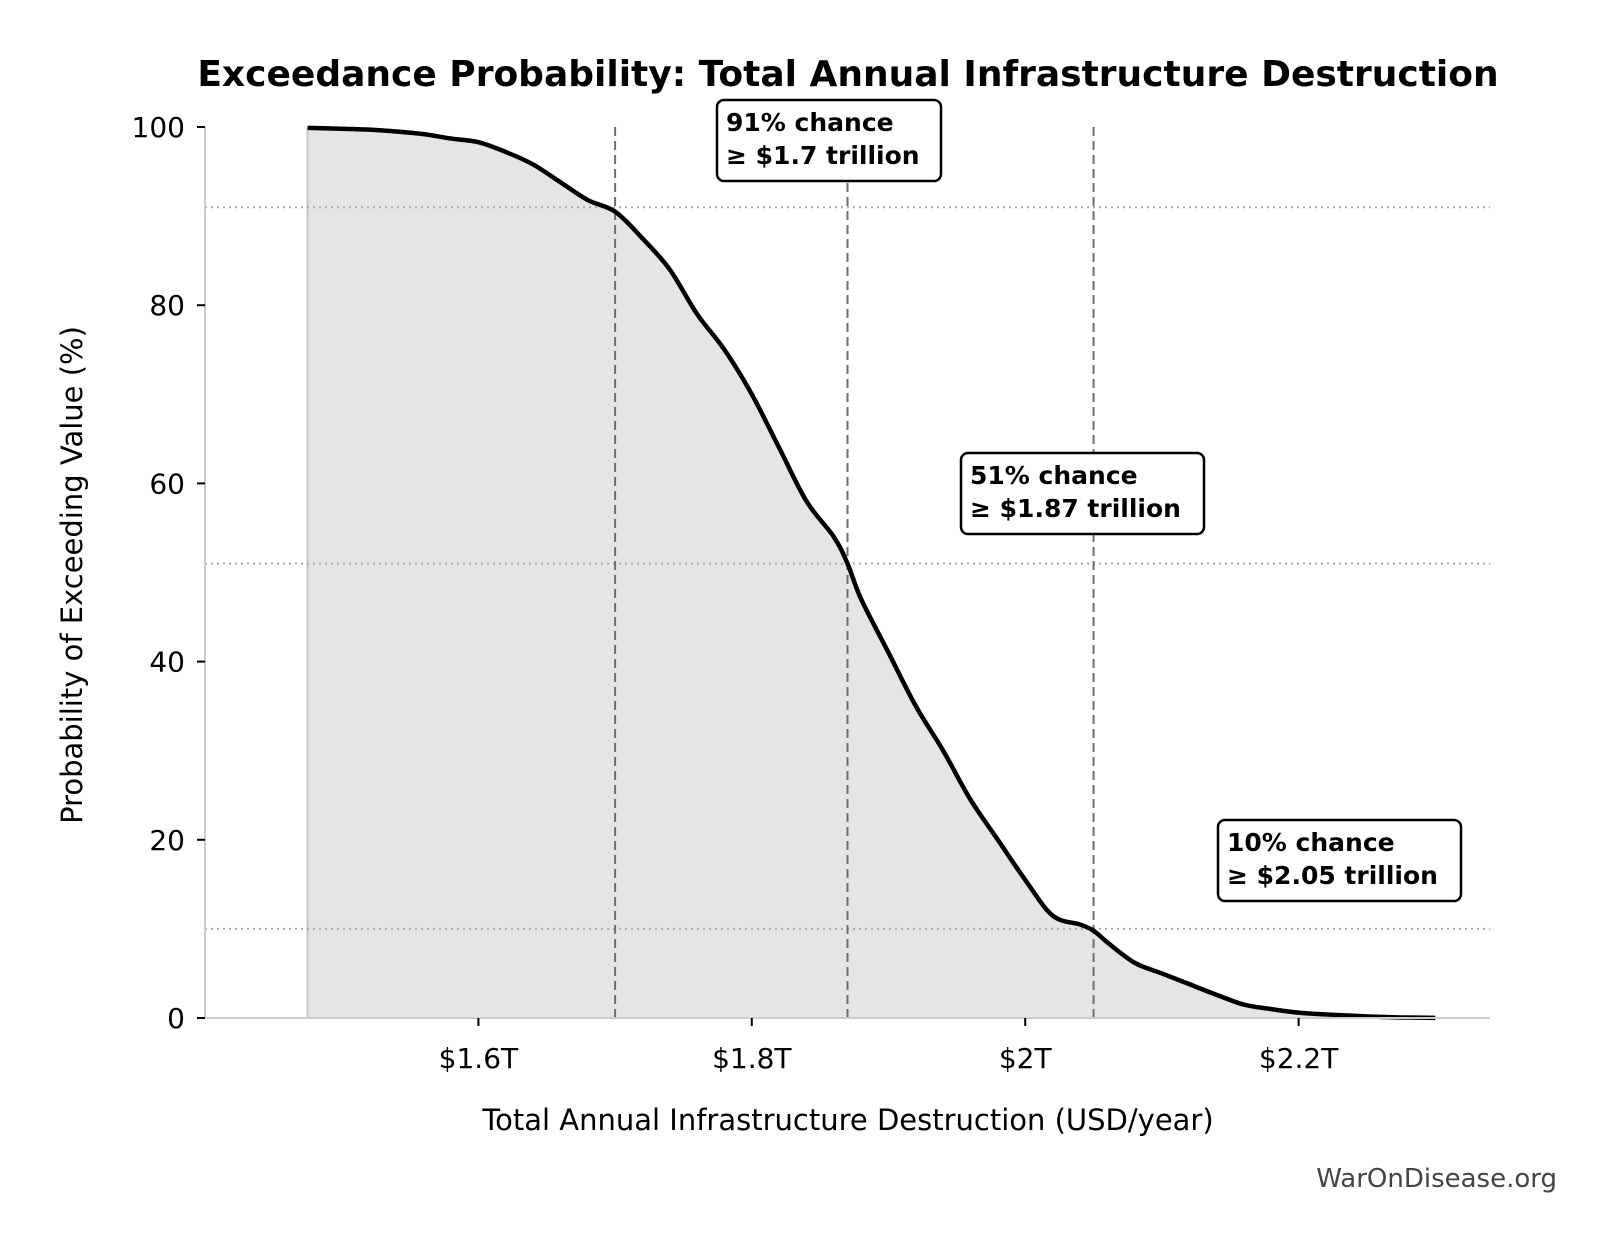 The image size is (1603, 1233). What do you see at coordinates (1299, 1058) in the screenshot?
I see `x-tick-label: $2.2T` at bounding box center [1299, 1058].